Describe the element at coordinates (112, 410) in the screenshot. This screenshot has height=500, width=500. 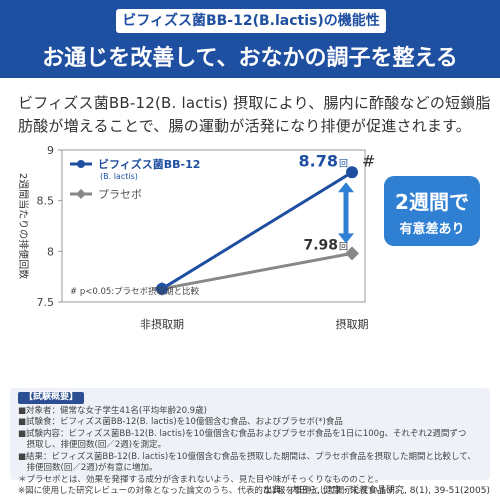
I see `study-summary-line: ■対象者：健常な女子学生41名(平均年齢20.9歳)` at that location.